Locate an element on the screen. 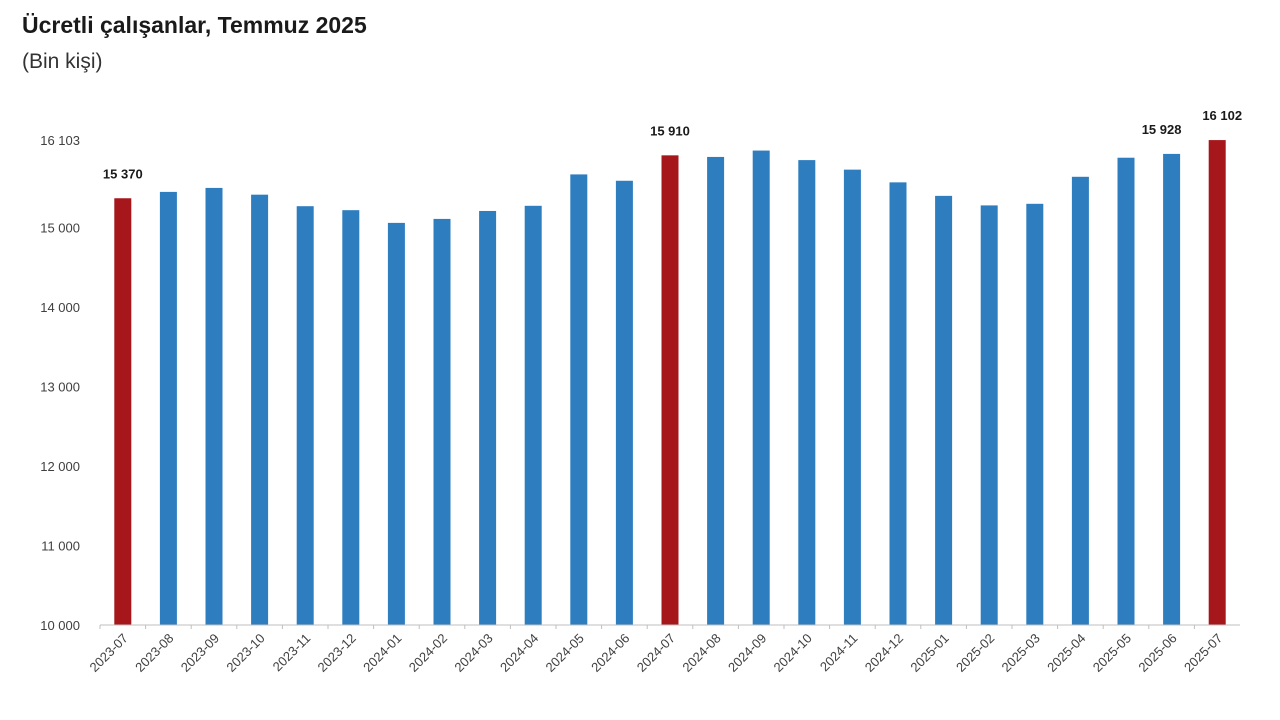 The height and width of the screenshot is (720, 1280). x-tick-label: 2023-09 is located at coordinates (200, 653).